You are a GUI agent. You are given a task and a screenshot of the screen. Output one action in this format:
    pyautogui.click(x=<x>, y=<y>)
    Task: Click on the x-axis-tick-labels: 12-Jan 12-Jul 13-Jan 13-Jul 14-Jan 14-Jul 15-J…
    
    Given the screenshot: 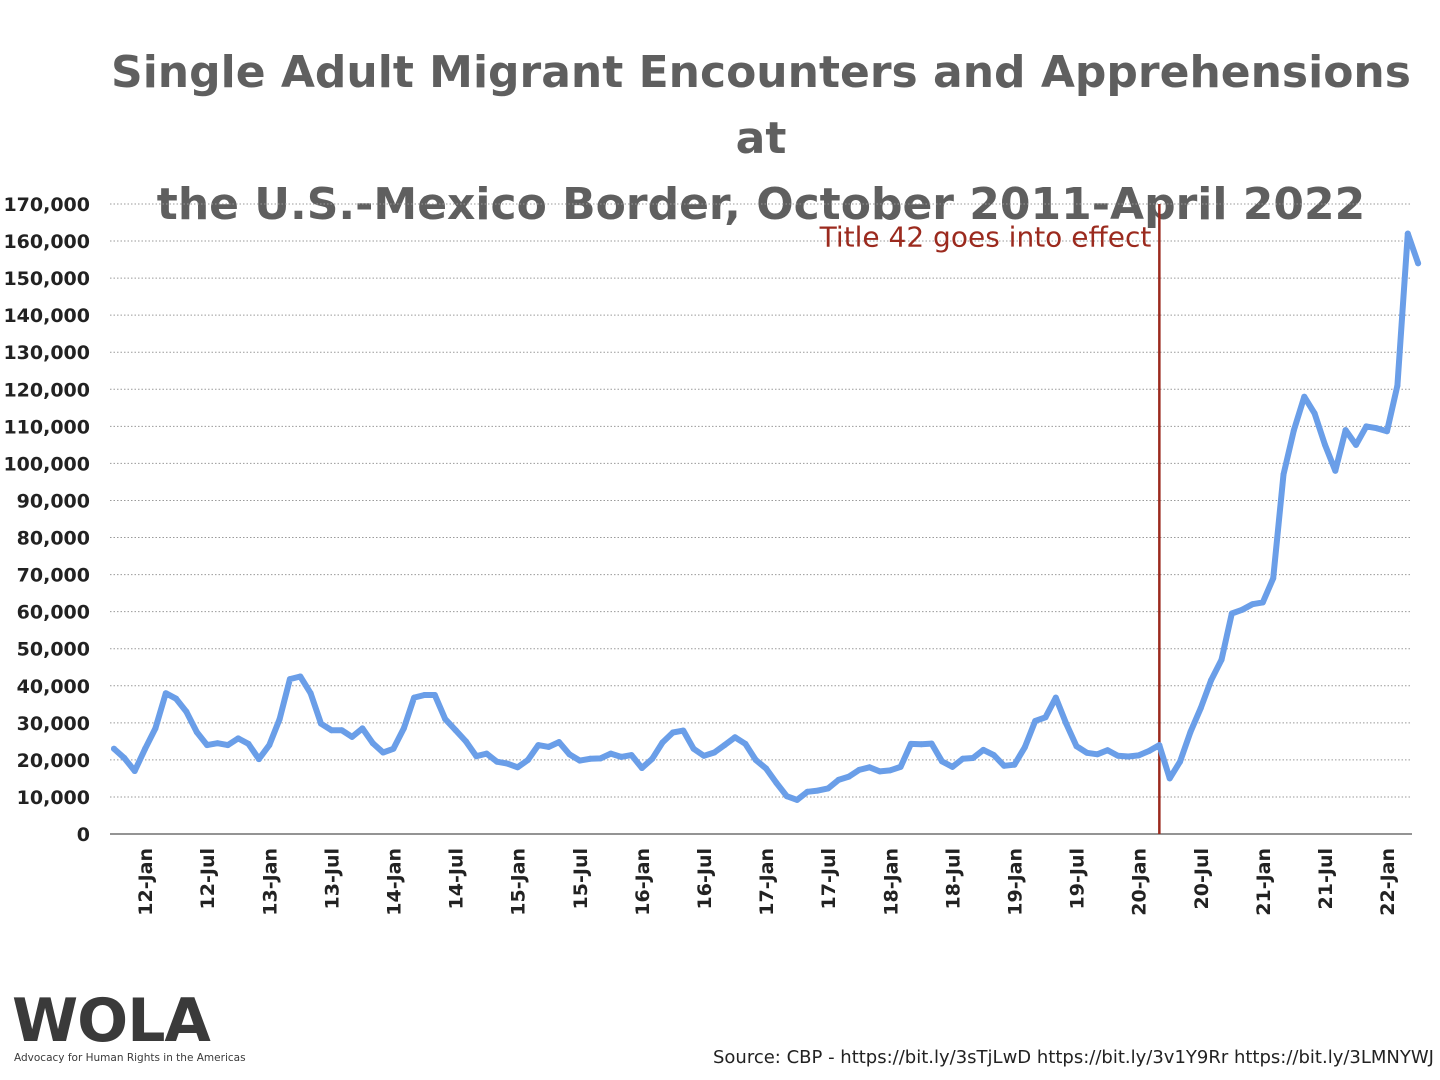 What is the action you would take?
    pyautogui.click(x=767, y=882)
    